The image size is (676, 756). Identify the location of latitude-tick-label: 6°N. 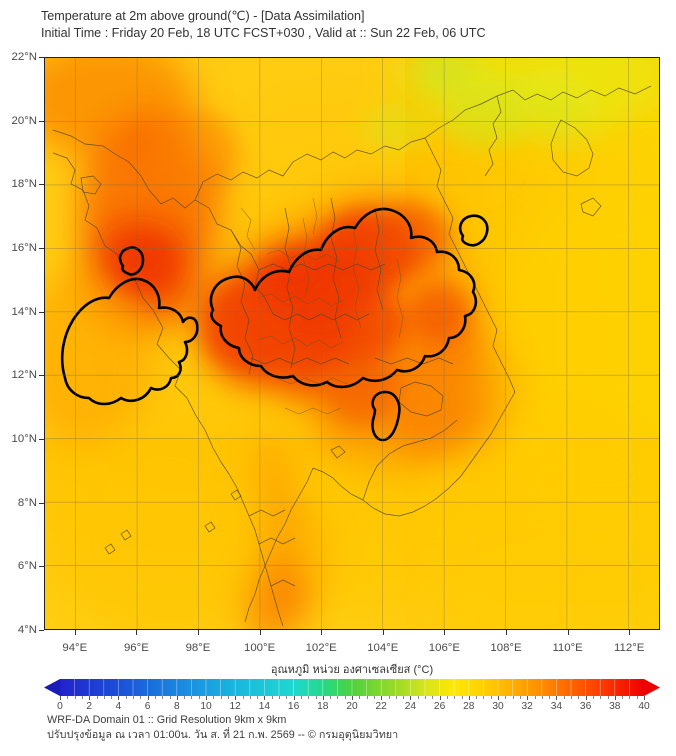
(27, 566).